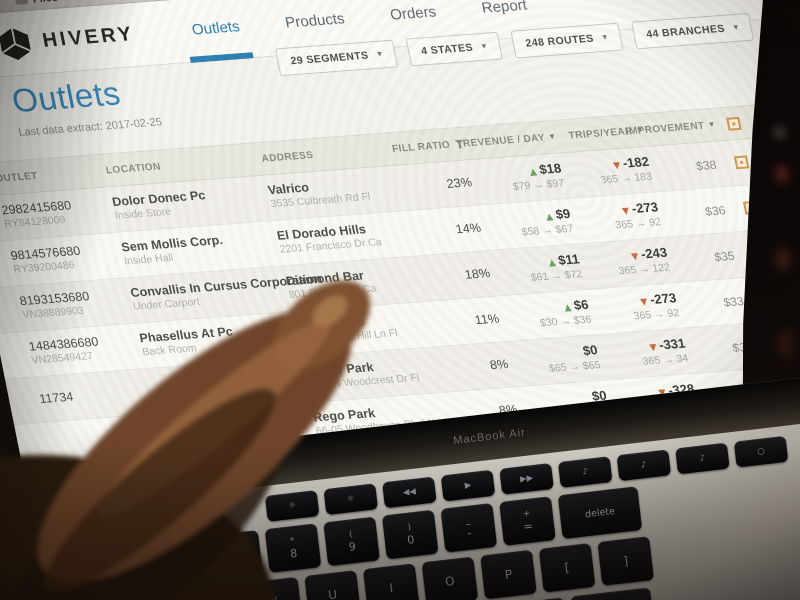 Image resolution: width=800 pixels, height=600 pixels. What do you see at coordinates (659, 1) in the screenshot?
I see `account-link: Account` at bounding box center [659, 1].